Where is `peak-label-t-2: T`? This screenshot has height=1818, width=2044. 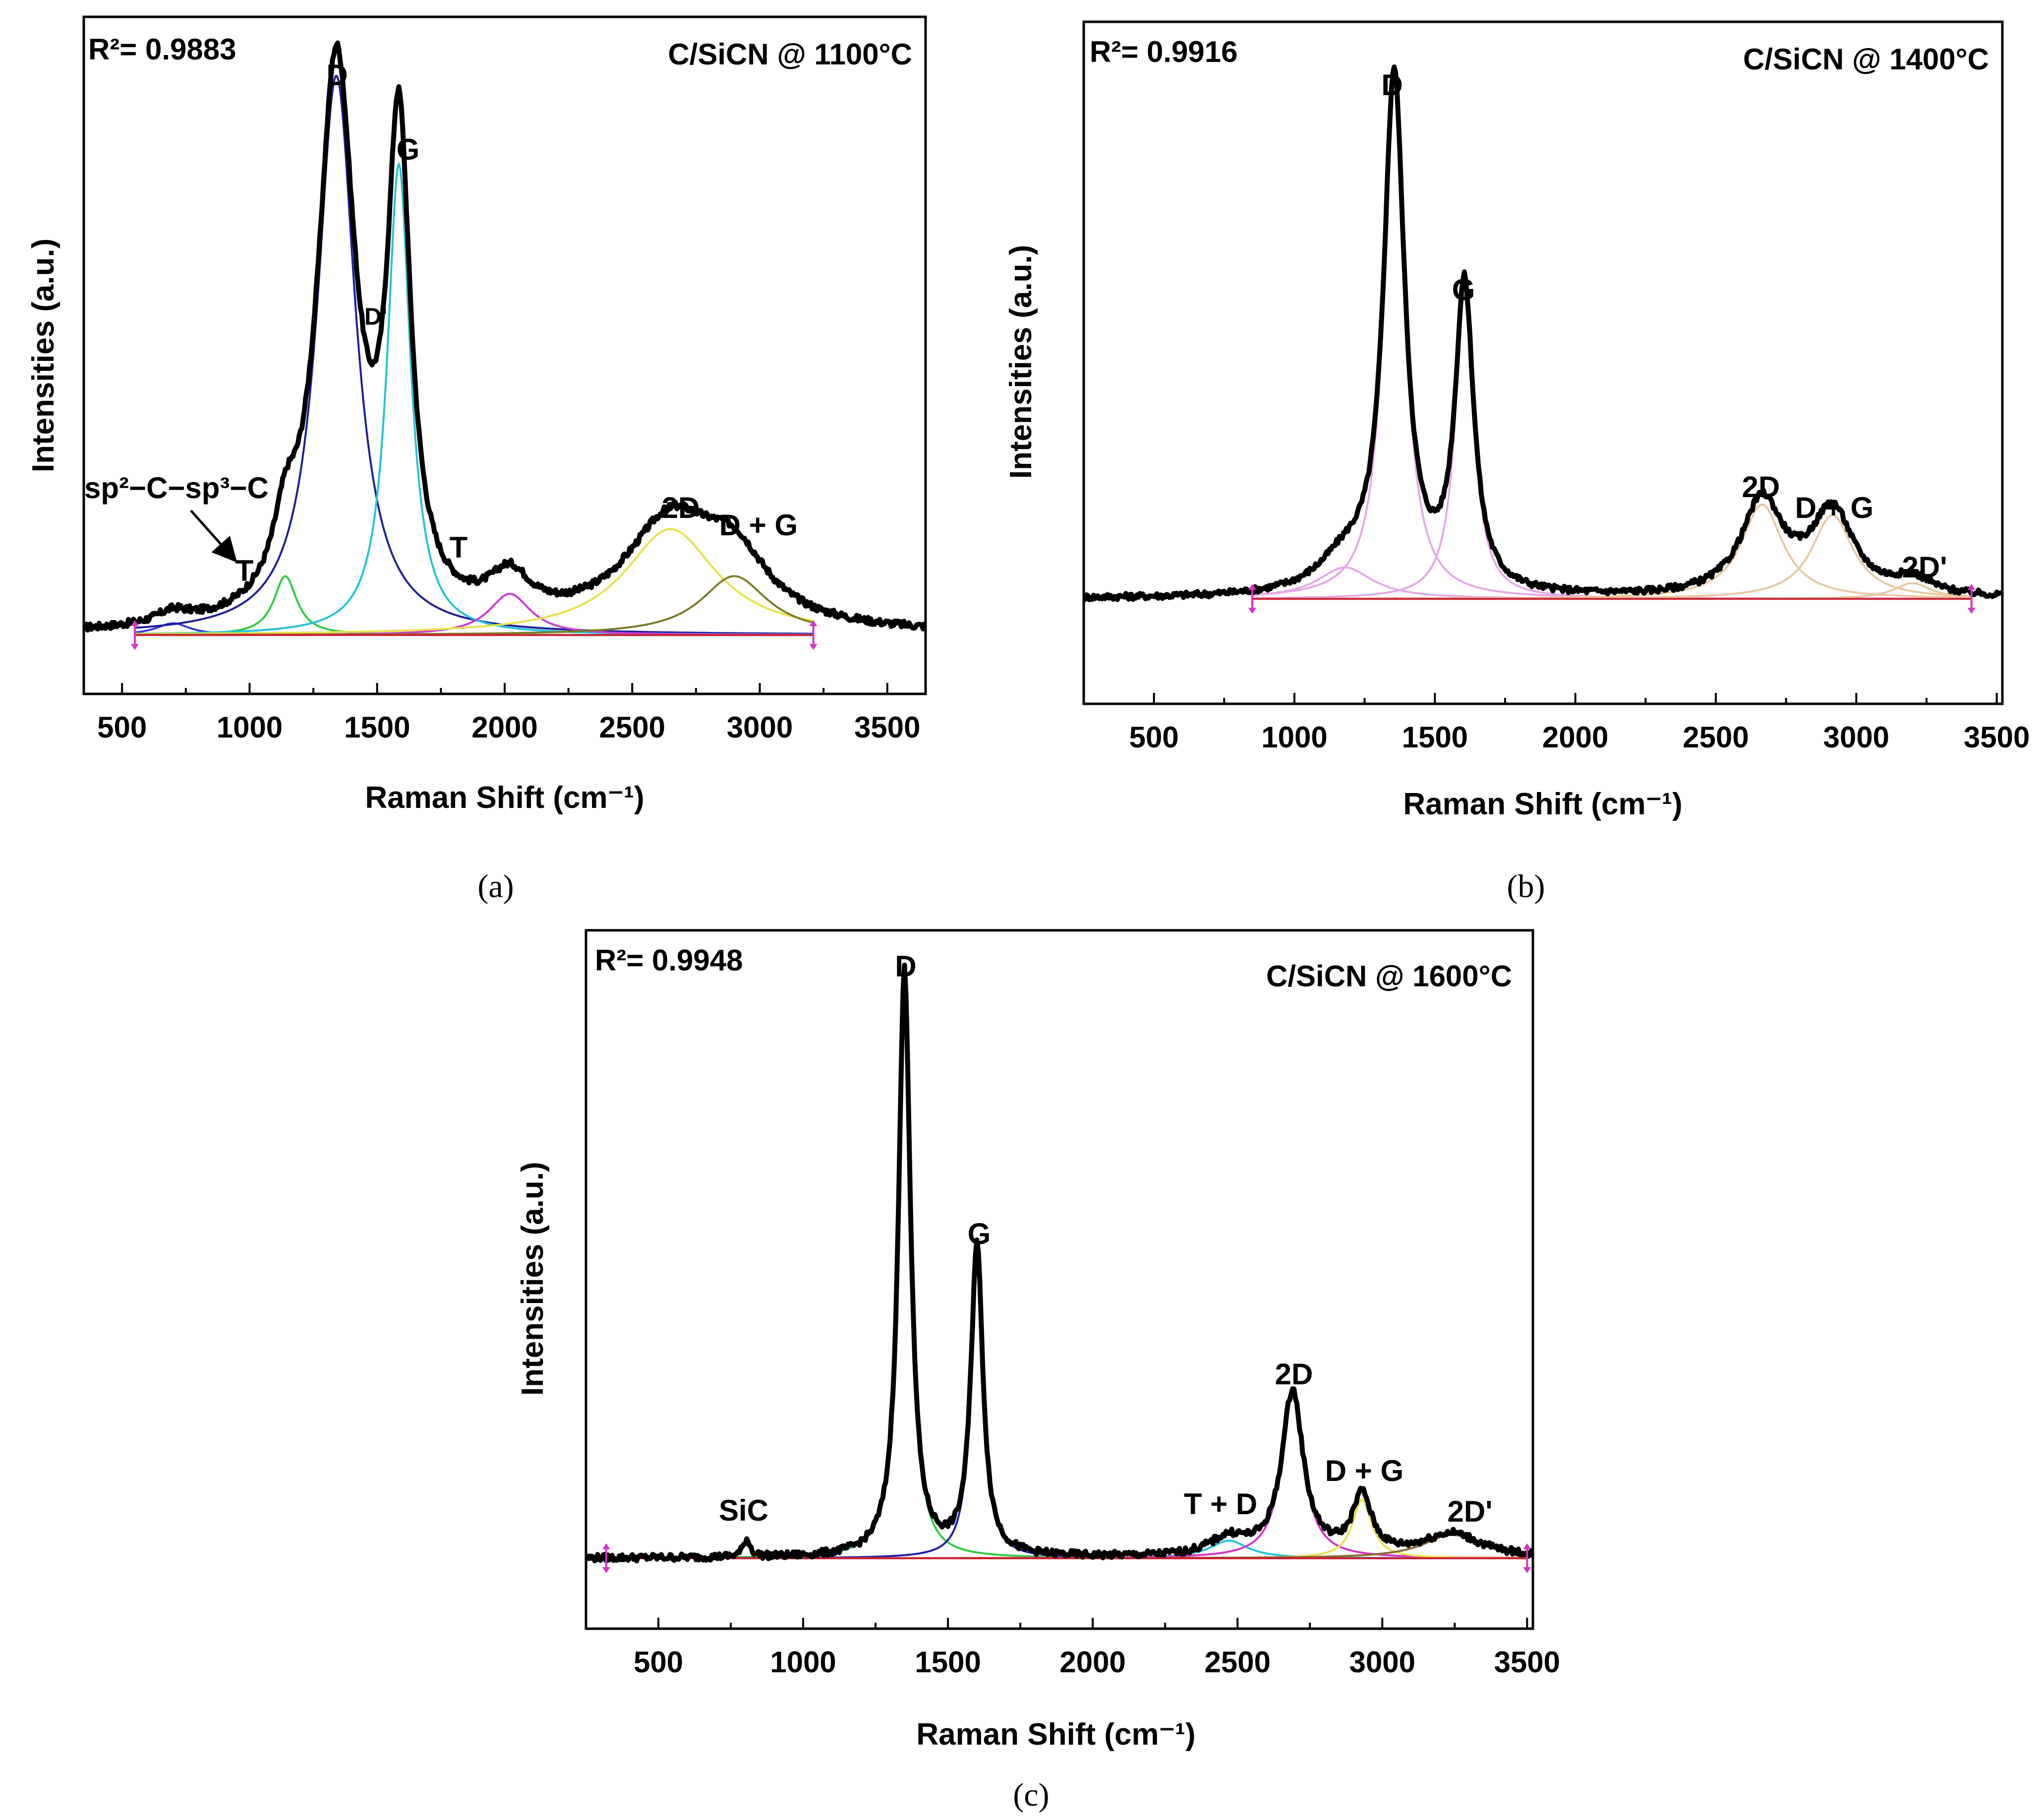
peak-label-t-2: T is located at coordinates (459, 548).